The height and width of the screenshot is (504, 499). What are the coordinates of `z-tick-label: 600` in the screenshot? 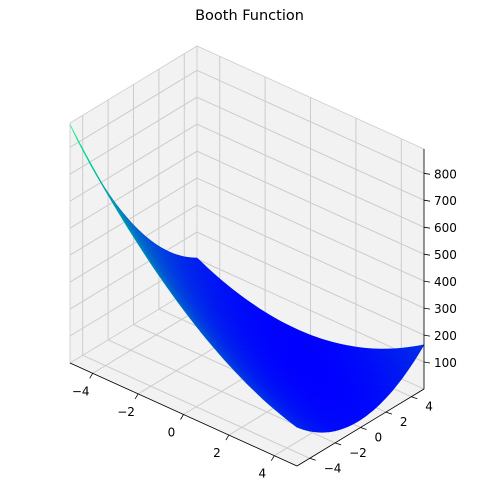 It's located at (445, 228).